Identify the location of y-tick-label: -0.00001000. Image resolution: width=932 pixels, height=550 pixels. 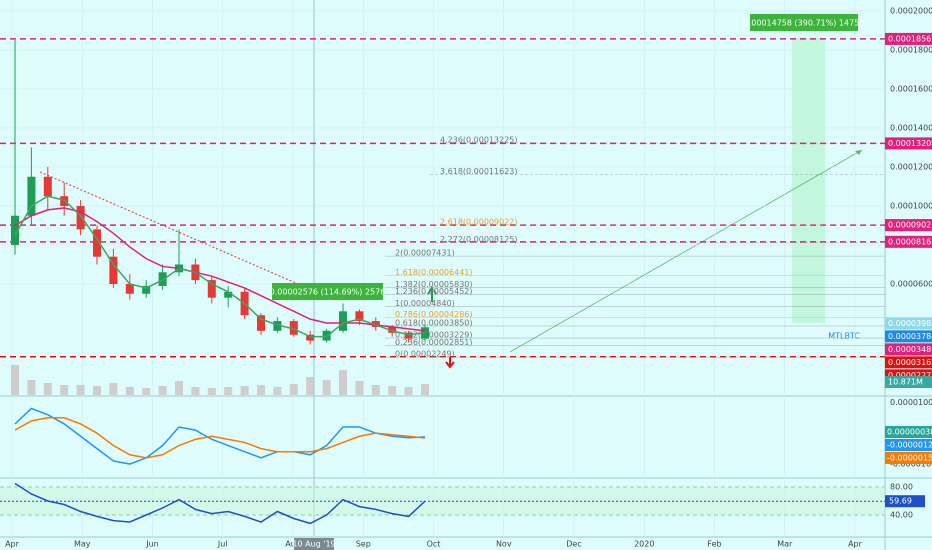
(911, 464).